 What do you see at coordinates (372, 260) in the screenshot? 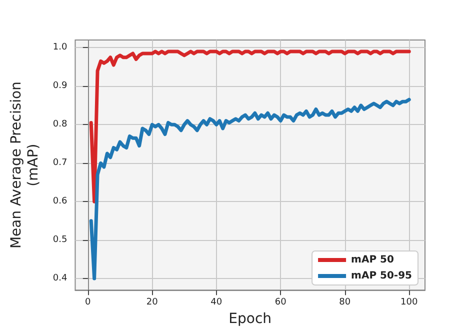
I see `legend-label: mAP 50` at bounding box center [372, 260].